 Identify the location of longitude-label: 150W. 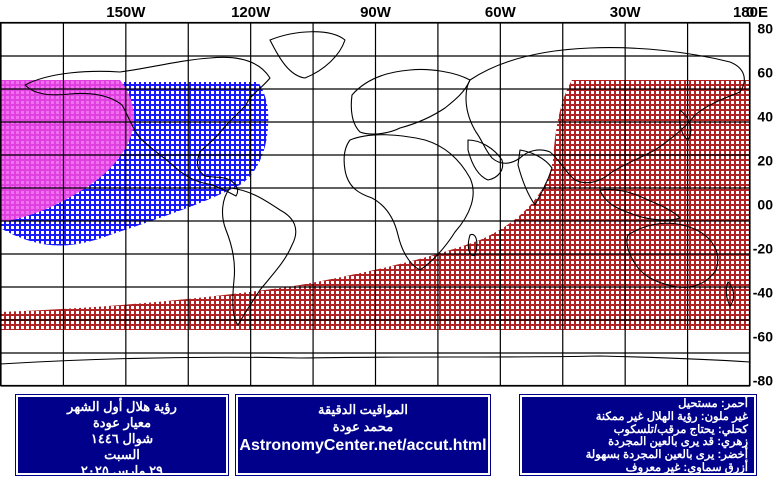
(126, 12).